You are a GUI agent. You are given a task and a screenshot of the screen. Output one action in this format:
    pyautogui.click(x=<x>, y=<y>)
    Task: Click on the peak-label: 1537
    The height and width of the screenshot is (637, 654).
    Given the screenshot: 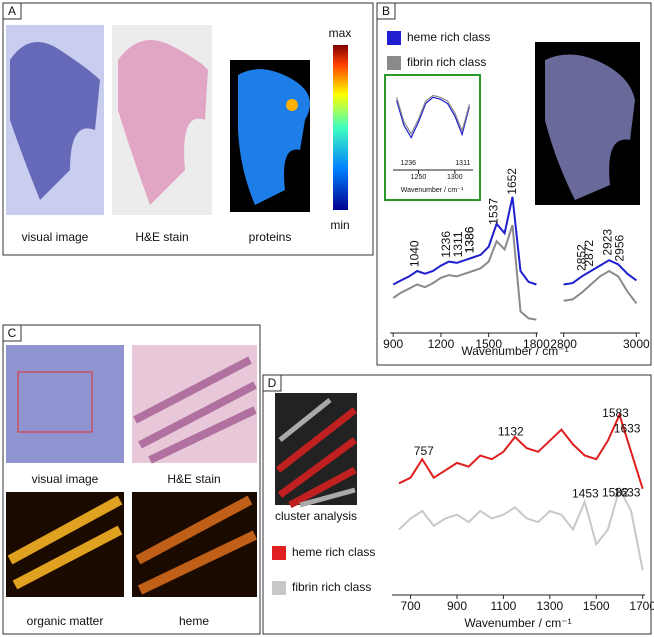 What is the action you would take?
    pyautogui.click(x=494, y=211)
    